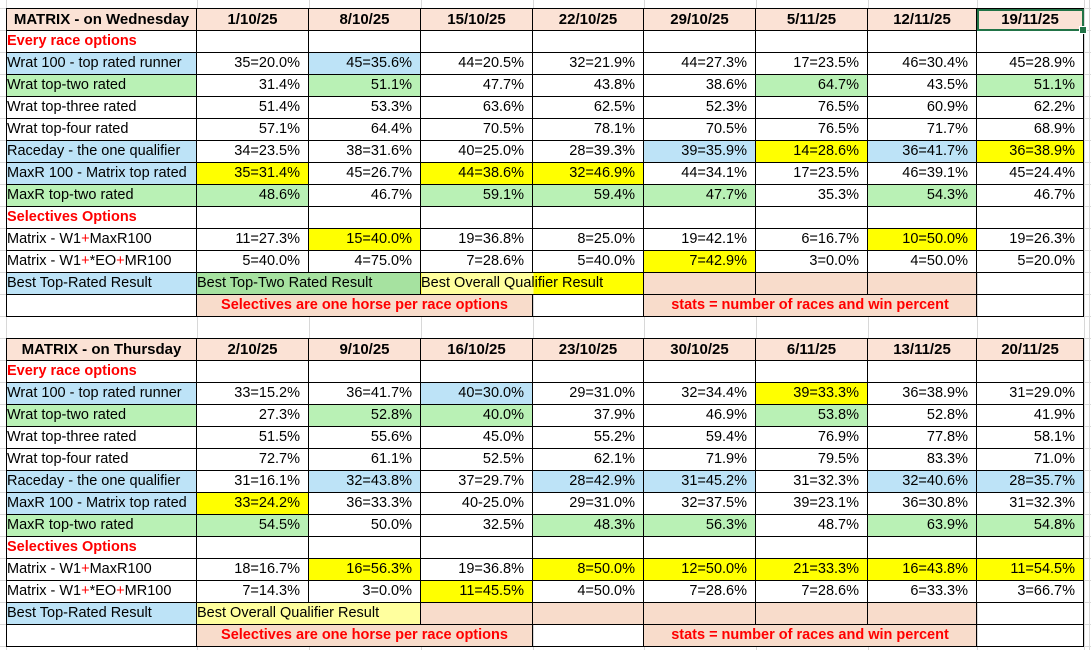 This screenshot has width=1091, height=650. I want to click on section-label: Every race options, so click(101, 41).